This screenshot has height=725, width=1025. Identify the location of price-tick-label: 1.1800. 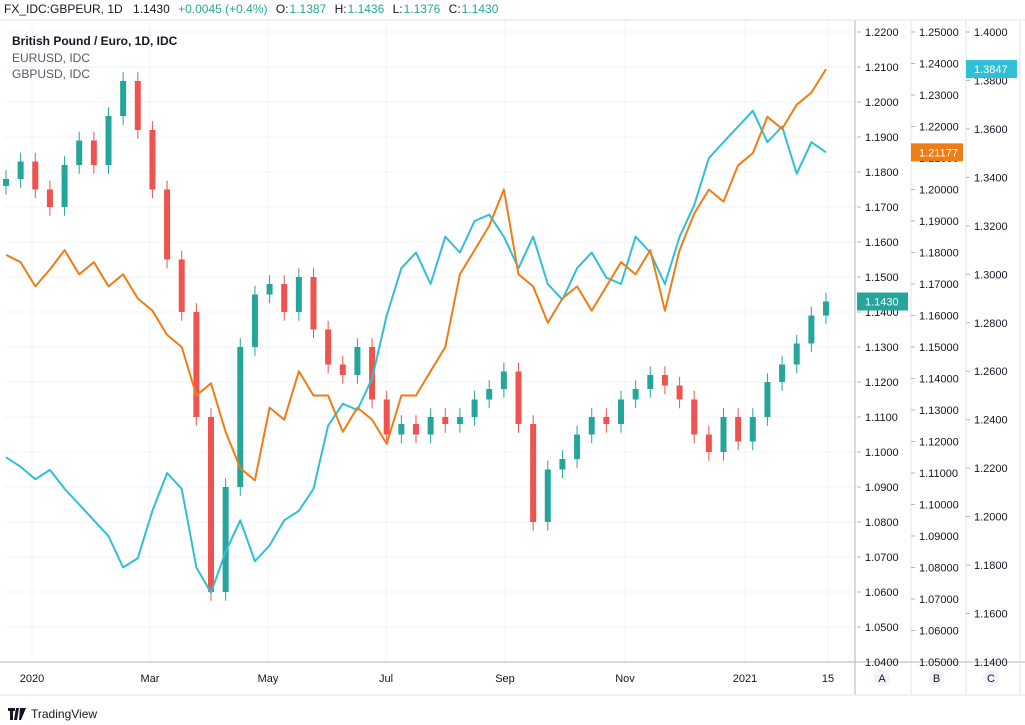
(991, 566).